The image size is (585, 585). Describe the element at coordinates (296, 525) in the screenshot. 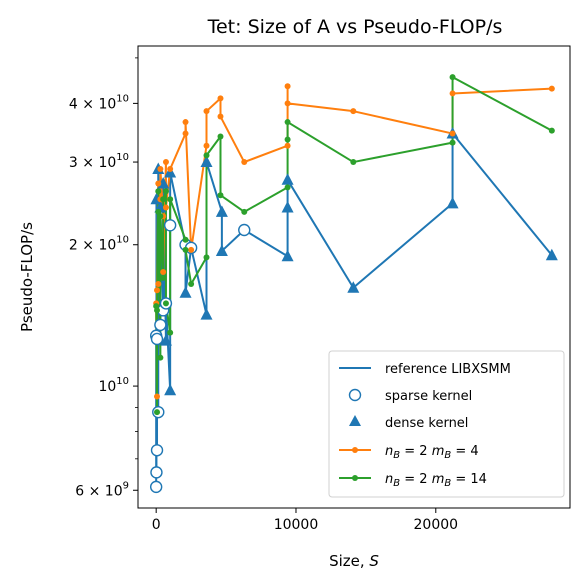

I see `x-tick-label-1: 10000` at that location.